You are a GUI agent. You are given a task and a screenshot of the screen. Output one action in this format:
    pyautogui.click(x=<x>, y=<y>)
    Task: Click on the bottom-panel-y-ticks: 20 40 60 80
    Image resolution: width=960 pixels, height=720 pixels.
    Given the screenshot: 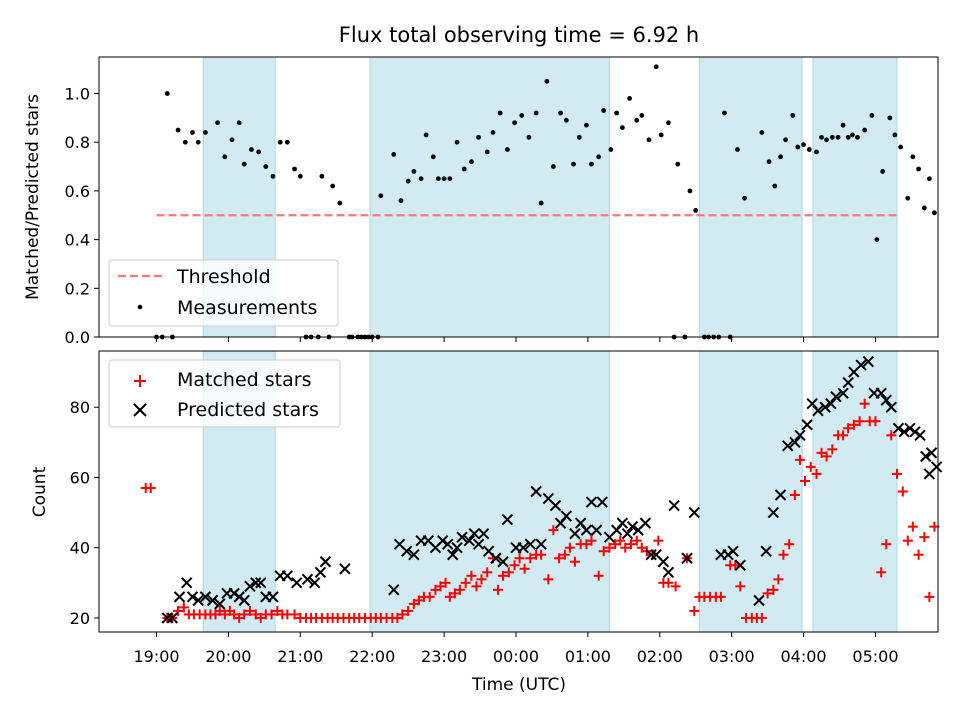 What is the action you would take?
    pyautogui.click(x=84, y=513)
    